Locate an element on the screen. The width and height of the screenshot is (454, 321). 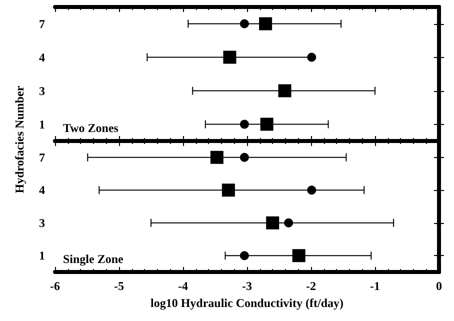
annotation: Single Zone is located at coordinates (93, 259).